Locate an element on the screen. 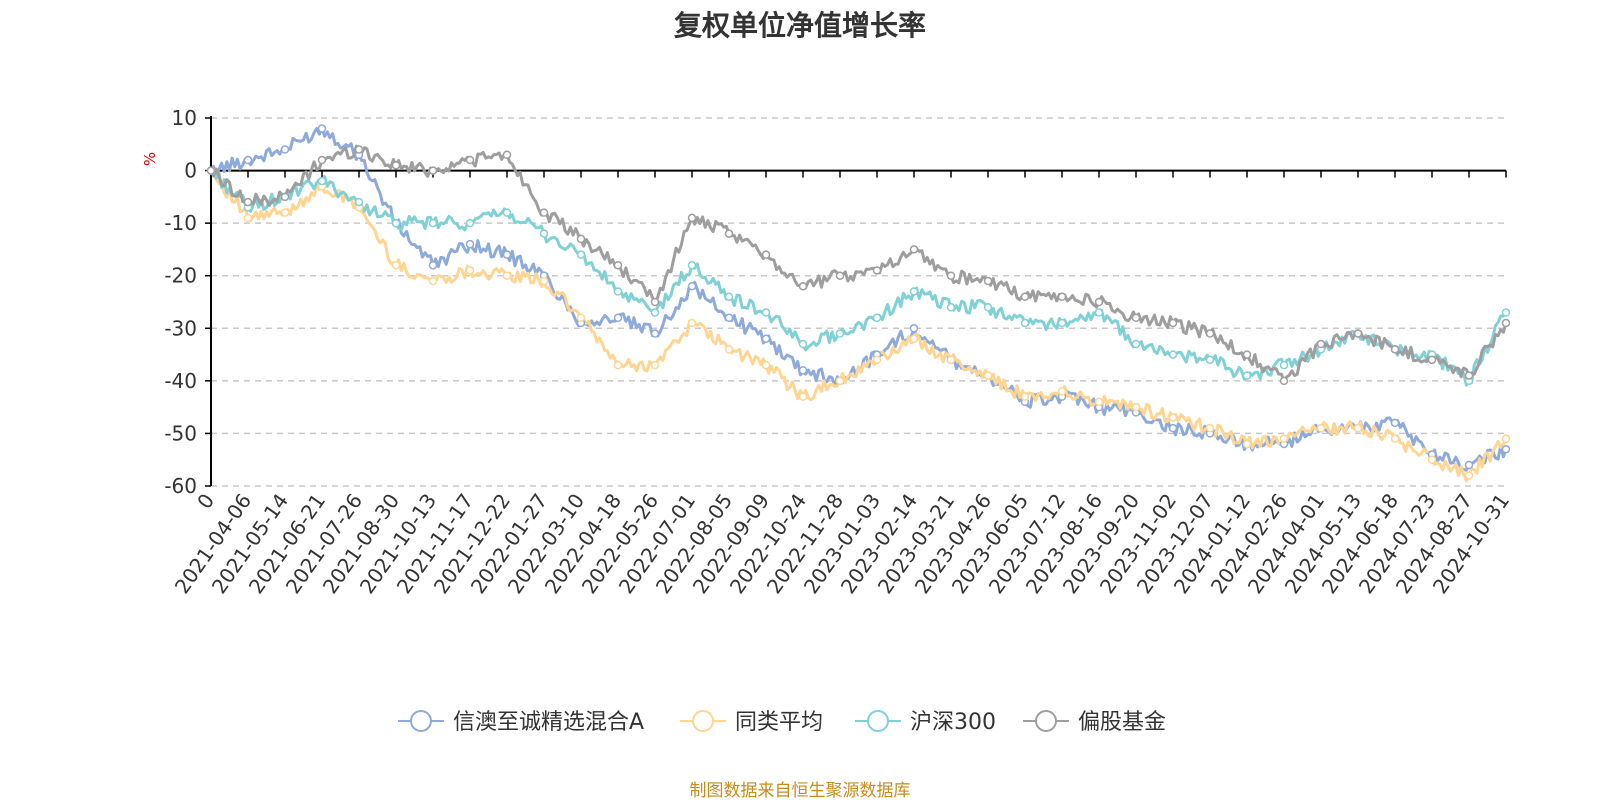 Image resolution: width=1600 pixels, height=801 pixels. y-tick-label: 0 is located at coordinates (190, 171).